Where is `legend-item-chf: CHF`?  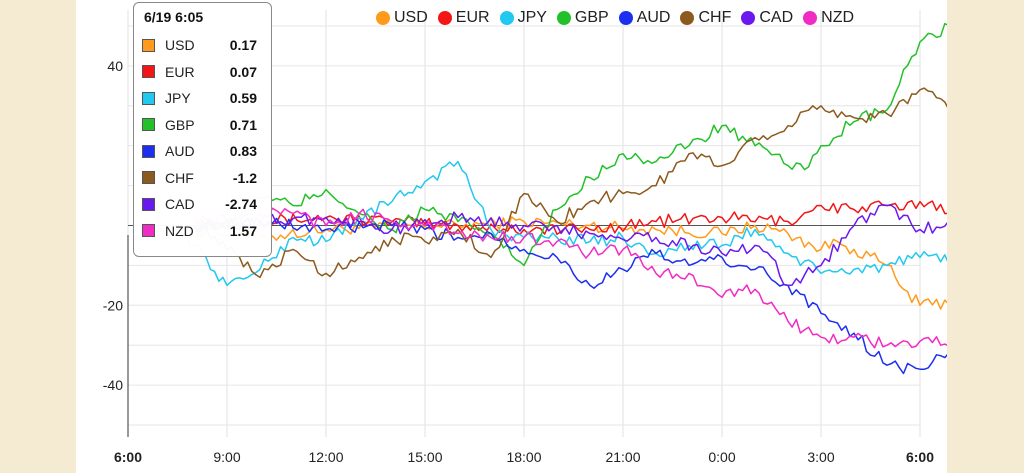
legend-item-chf: CHF is located at coordinates (705, 18).